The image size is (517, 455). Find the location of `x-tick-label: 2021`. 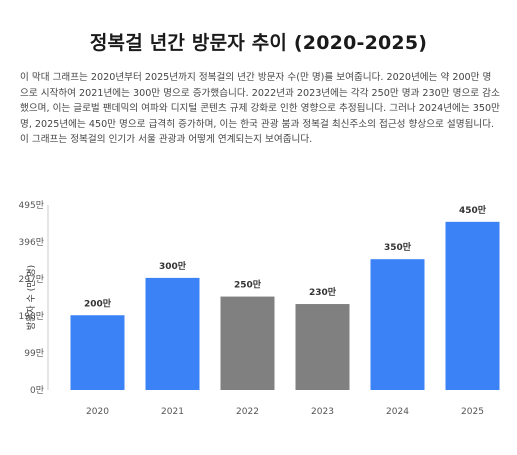

x-tick-label: 2021 is located at coordinates (172, 412).